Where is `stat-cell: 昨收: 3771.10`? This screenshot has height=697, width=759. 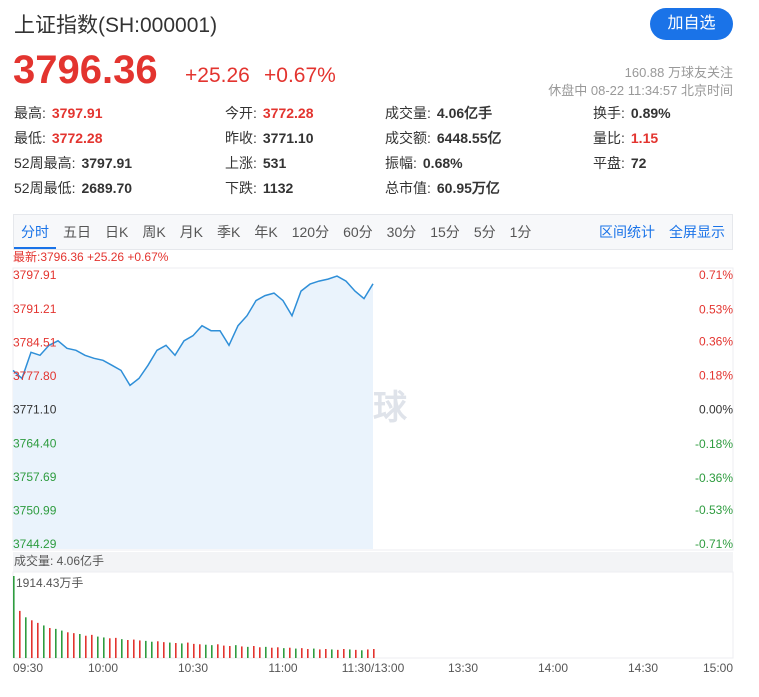
stat-cell: 昨收: 3771.10 is located at coordinates (305, 138).